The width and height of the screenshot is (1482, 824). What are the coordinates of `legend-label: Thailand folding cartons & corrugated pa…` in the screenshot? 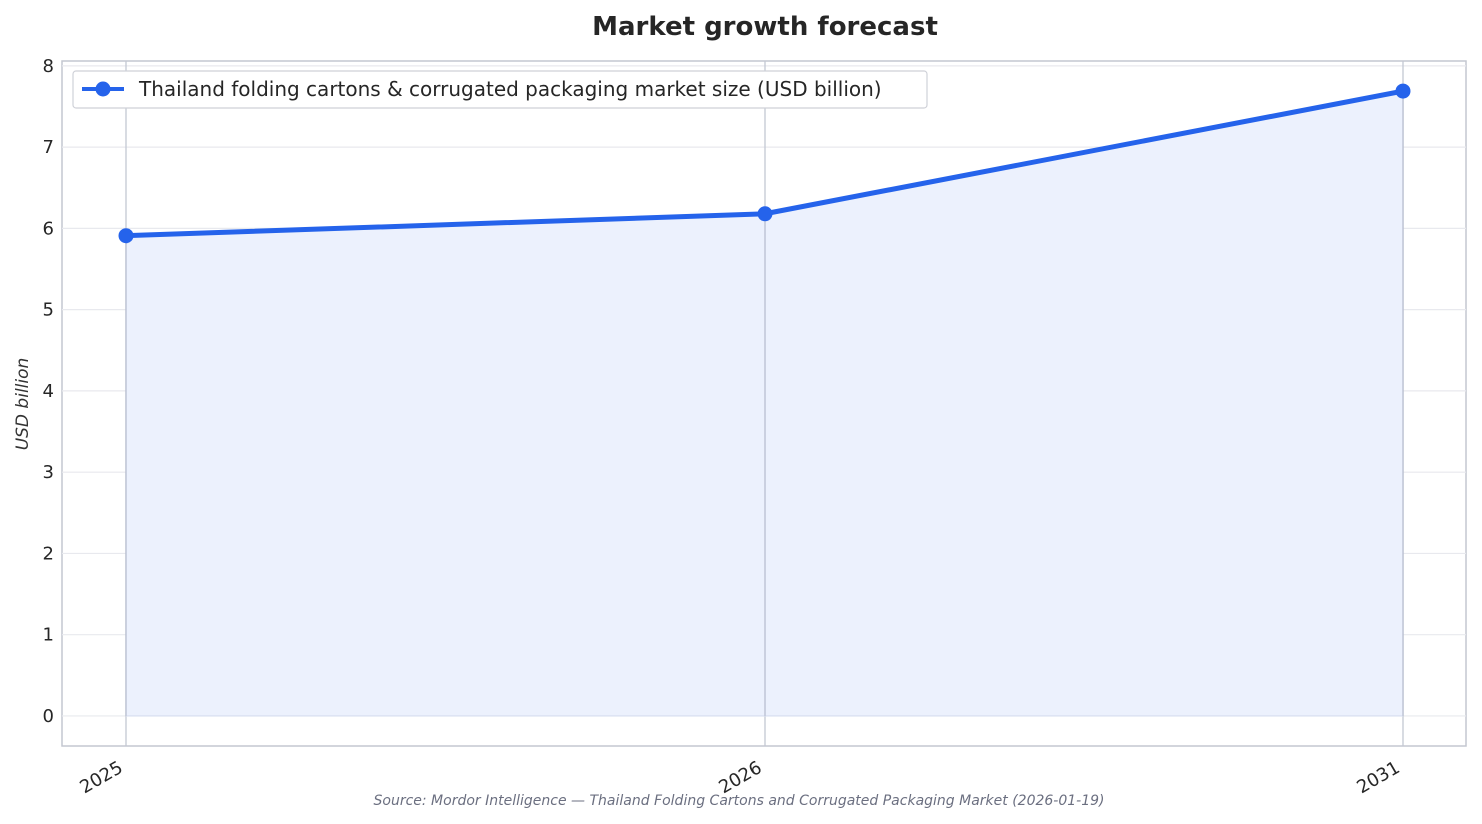 It's located at (510, 89).